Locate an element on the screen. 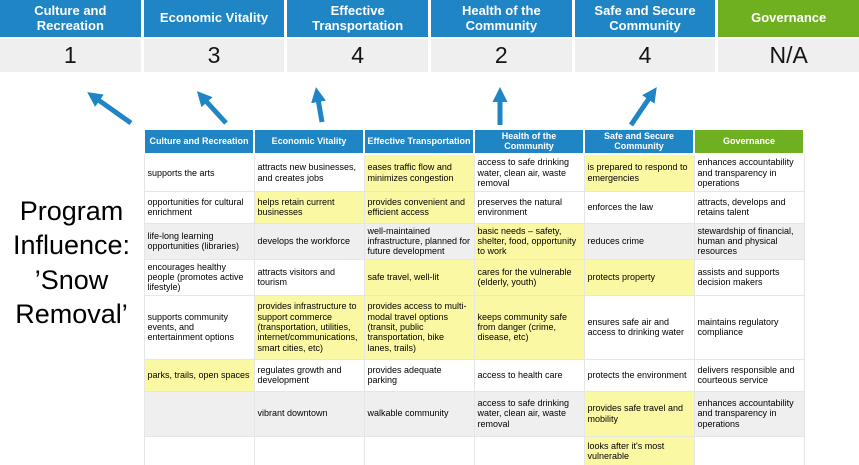  matrix-cell: protects the environment is located at coordinates (639, 375).